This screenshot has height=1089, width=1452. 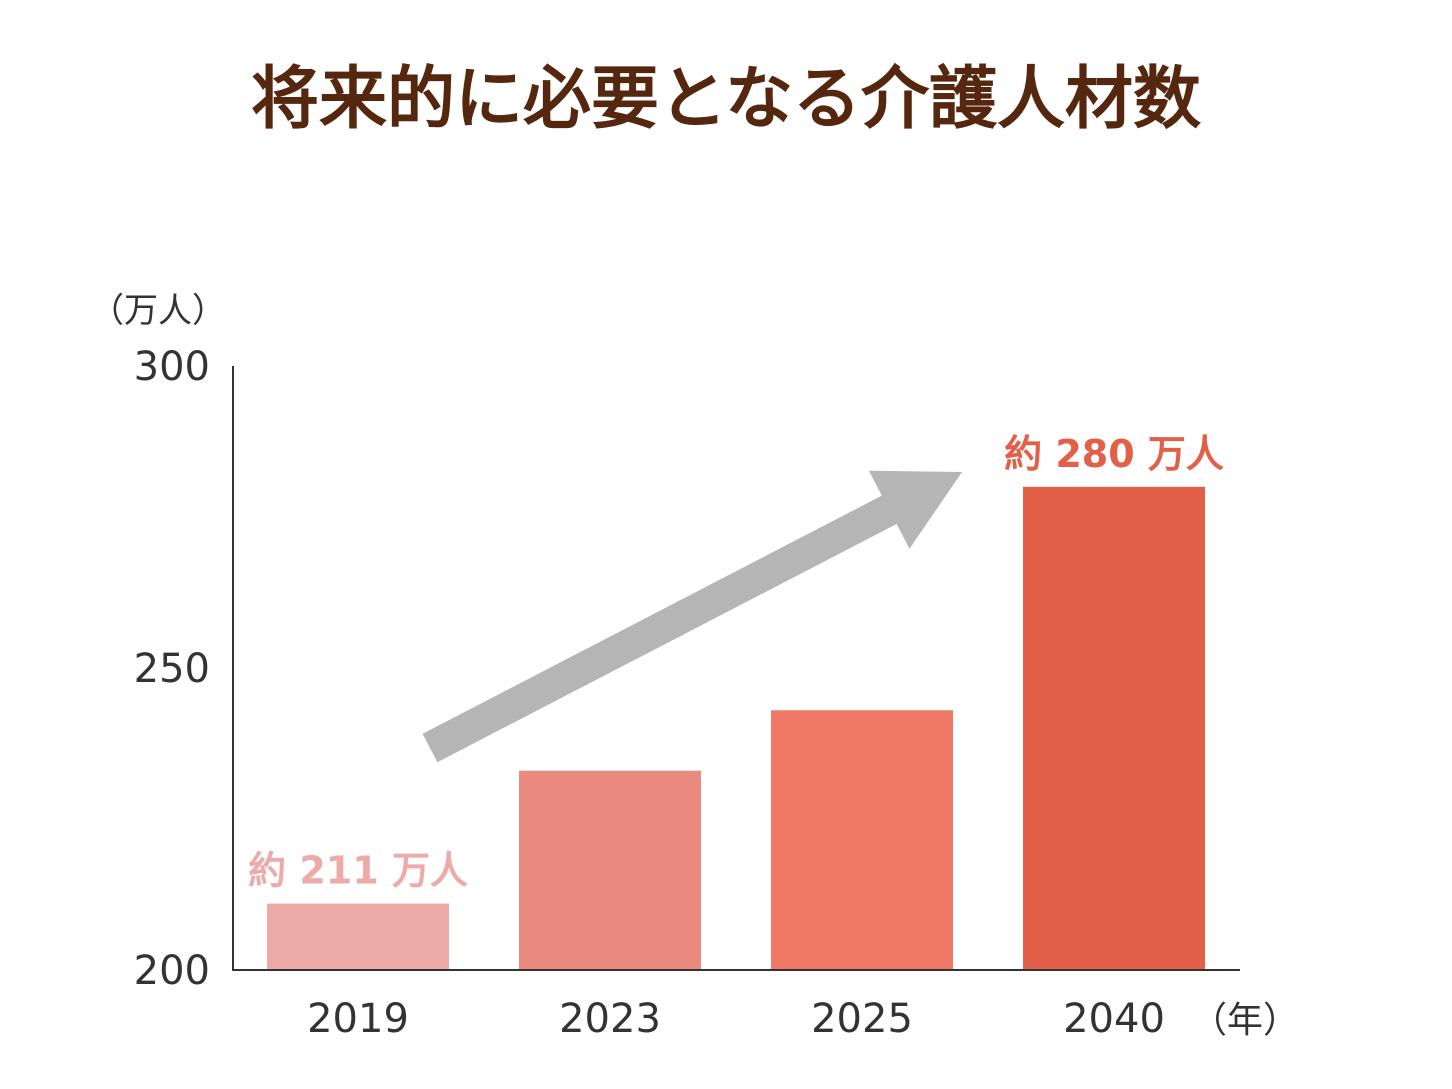 I want to click on trend-arrow-icon, so click(x=692, y=616).